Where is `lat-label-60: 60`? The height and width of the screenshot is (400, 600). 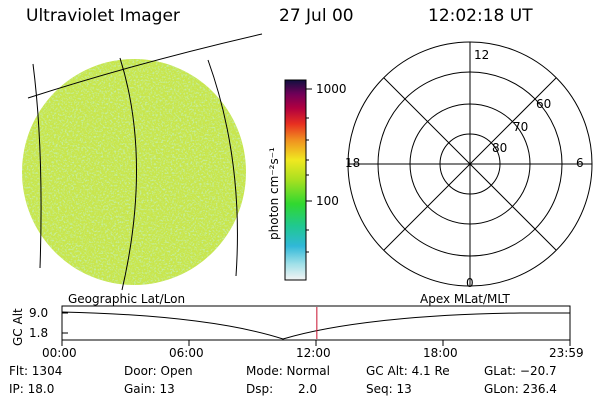 lat-label-60: 60 is located at coordinates (544, 104).